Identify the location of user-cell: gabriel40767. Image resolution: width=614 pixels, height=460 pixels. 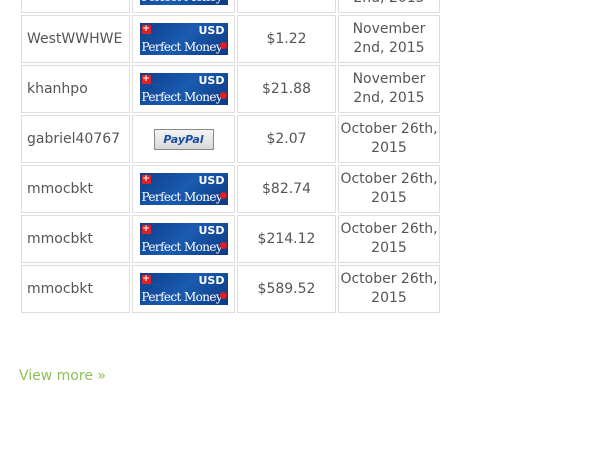
(75, 139).